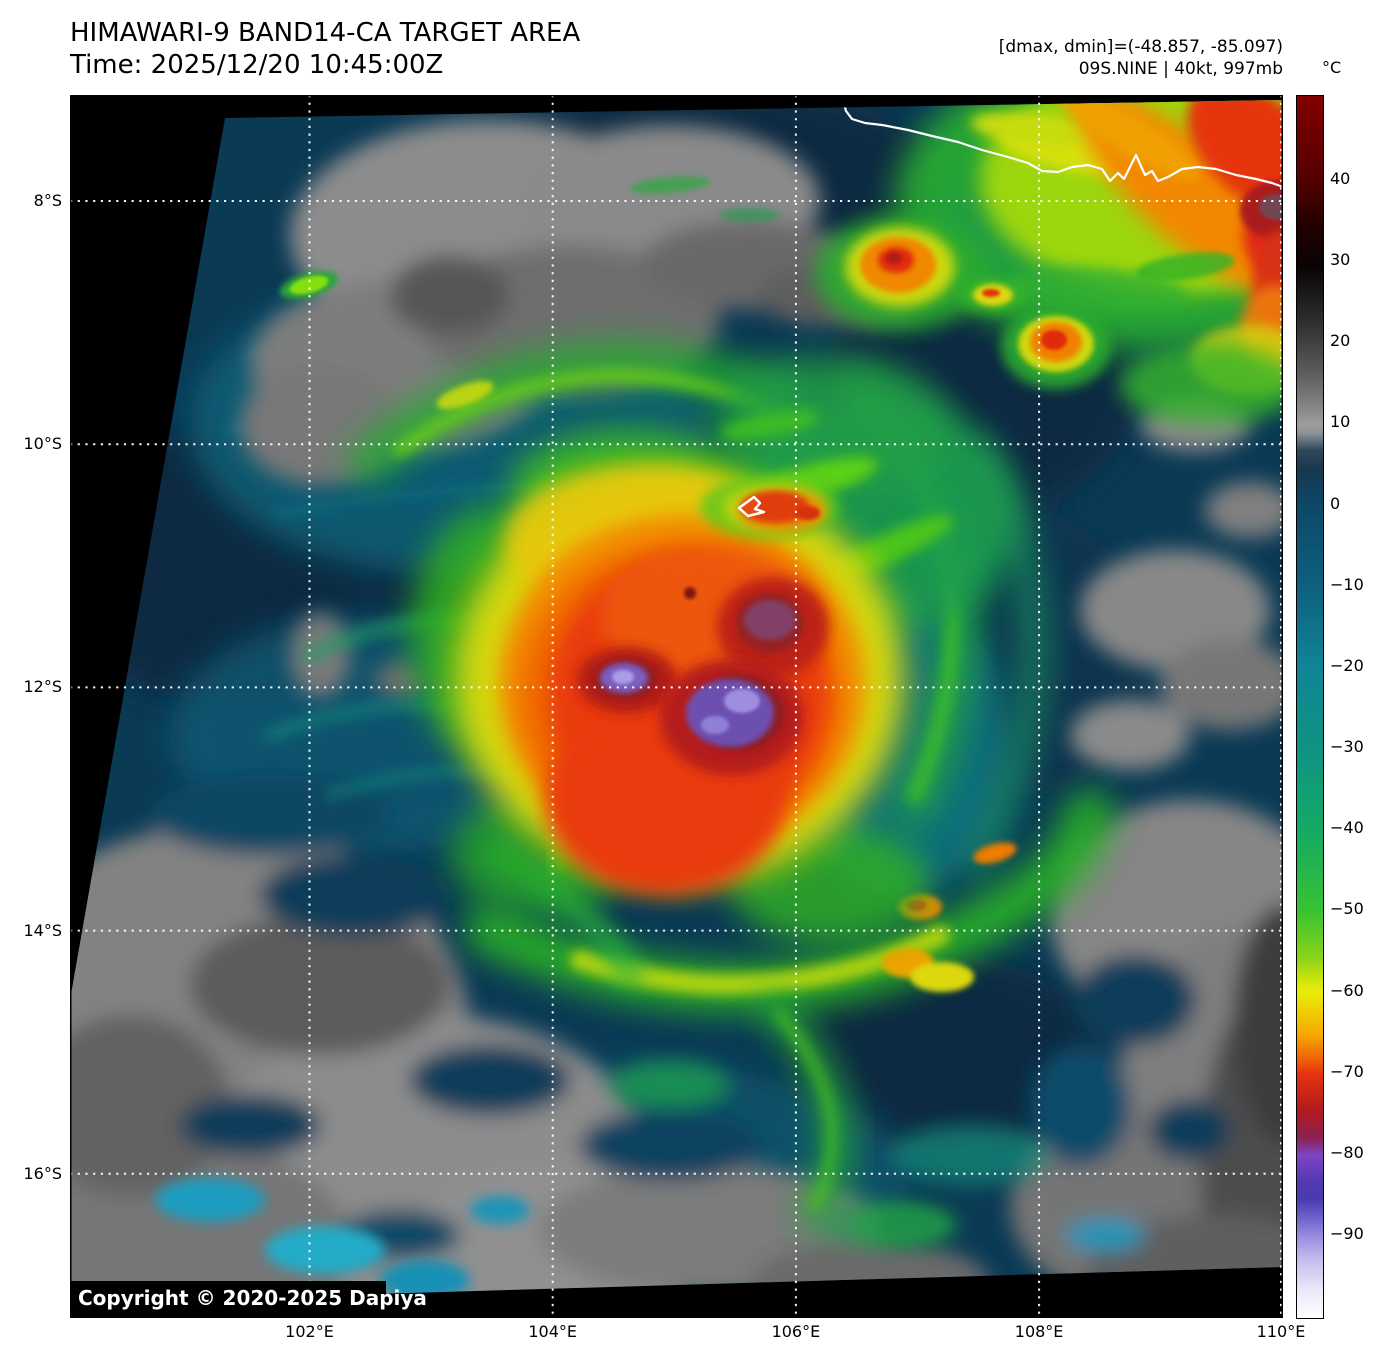 Image resolution: width=1388 pixels, height=1359 pixels. Describe the element at coordinates (1347, 1071) in the screenshot. I see `colorbar-tick-label: −70` at that location.